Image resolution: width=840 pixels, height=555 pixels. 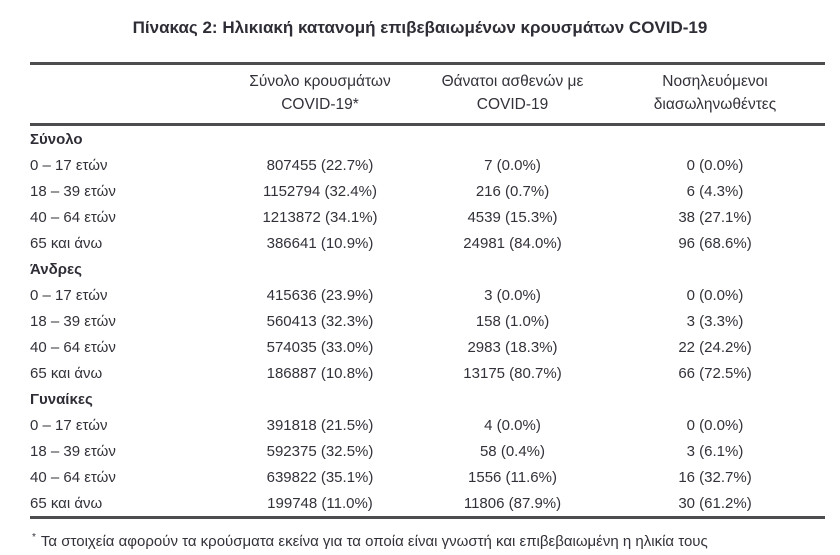 I want to click on section-header-women: Γυναίκες, so click(x=427, y=399).